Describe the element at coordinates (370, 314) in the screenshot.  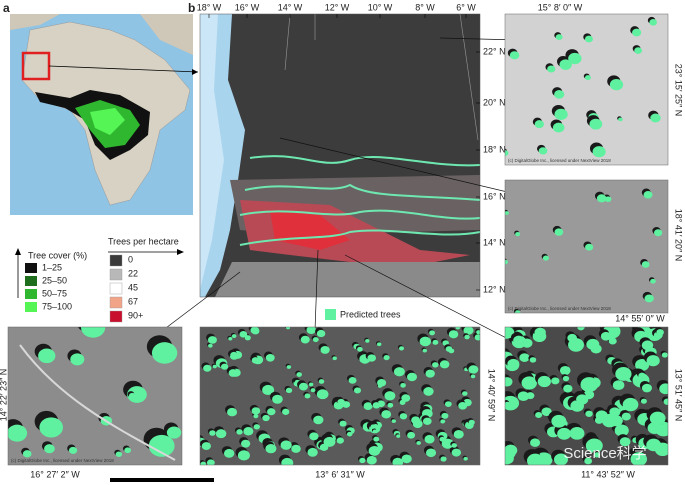
I see `legend-label: Predicted trees` at that location.